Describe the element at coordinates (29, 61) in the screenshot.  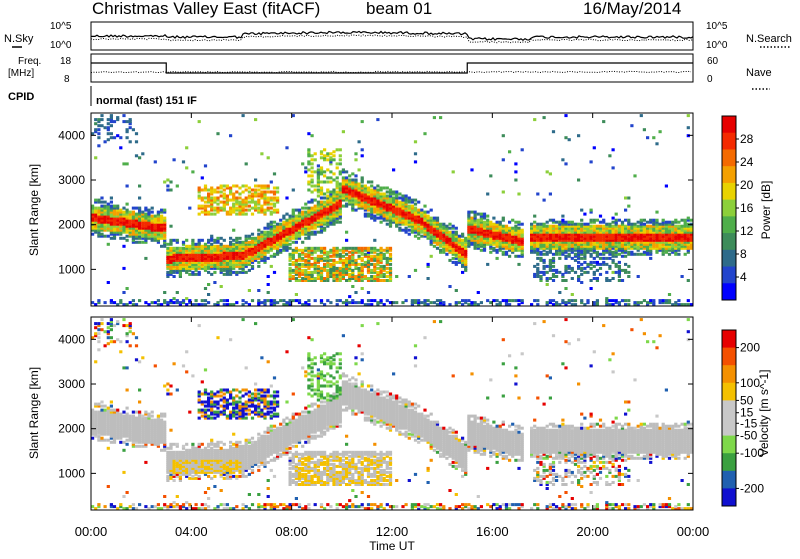
I see `freq-label: Freq.` at that location.